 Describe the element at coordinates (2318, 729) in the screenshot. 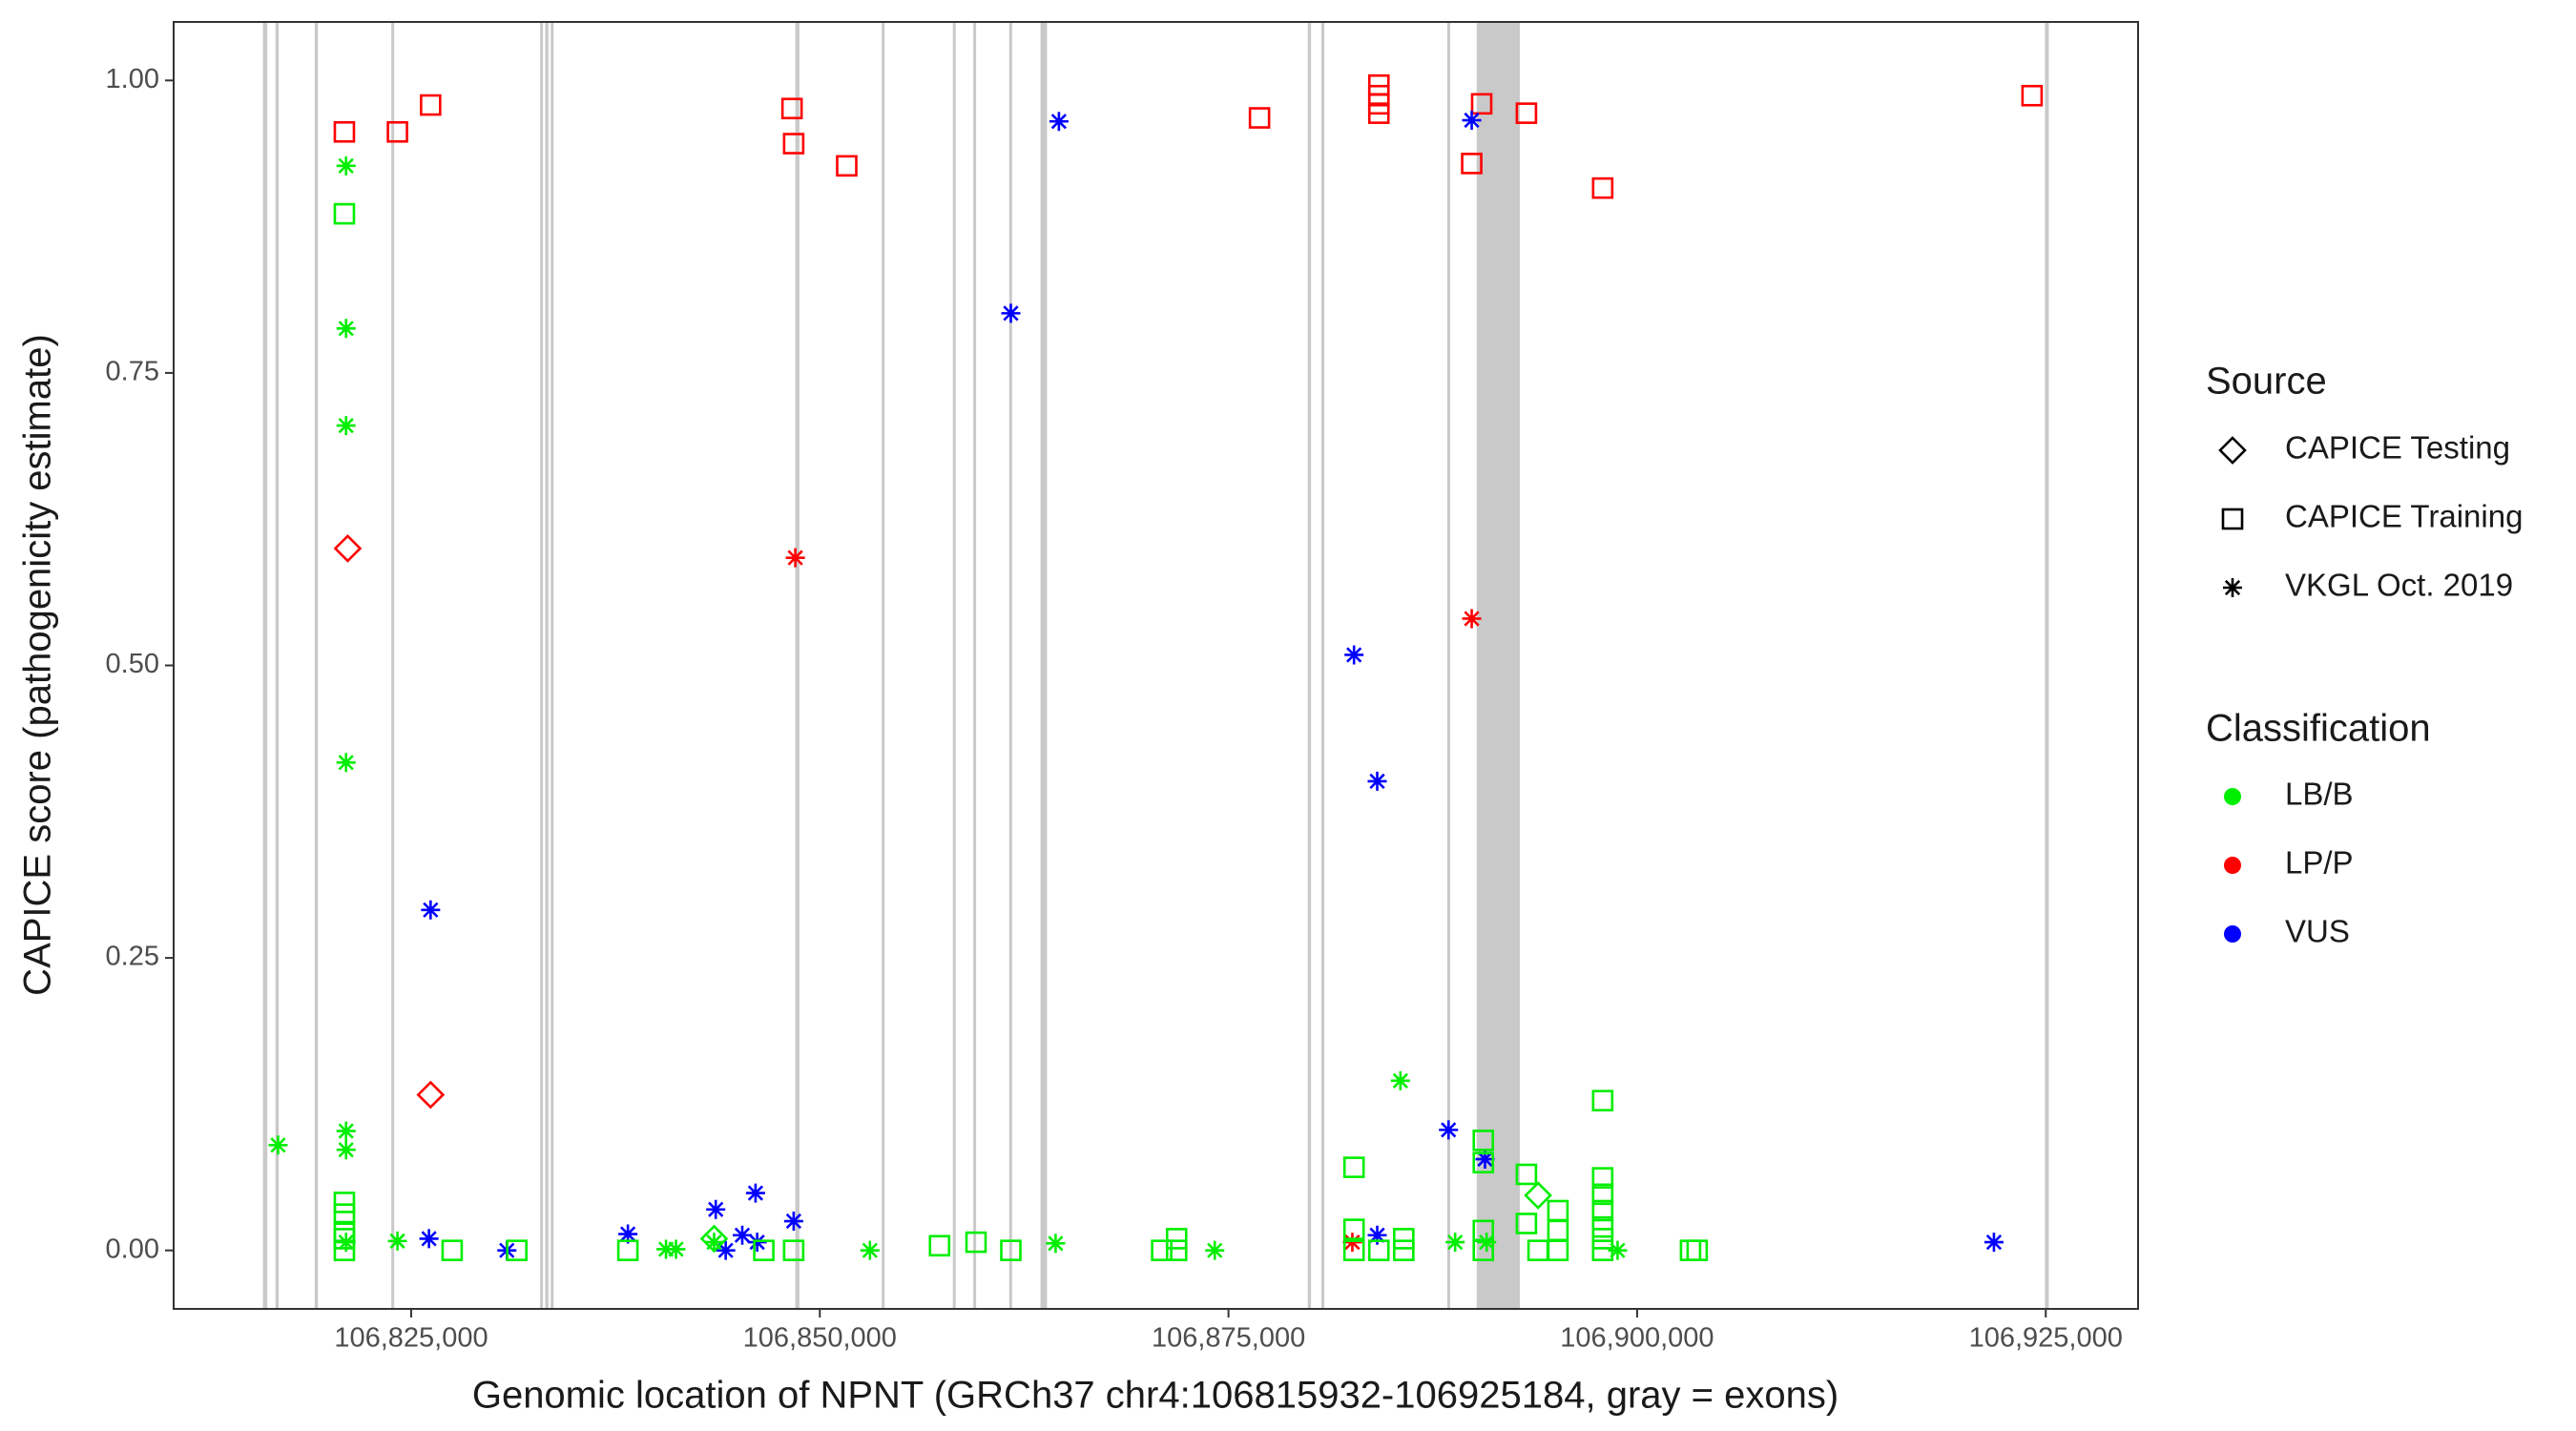

I see `legend-title: Classification` at that location.